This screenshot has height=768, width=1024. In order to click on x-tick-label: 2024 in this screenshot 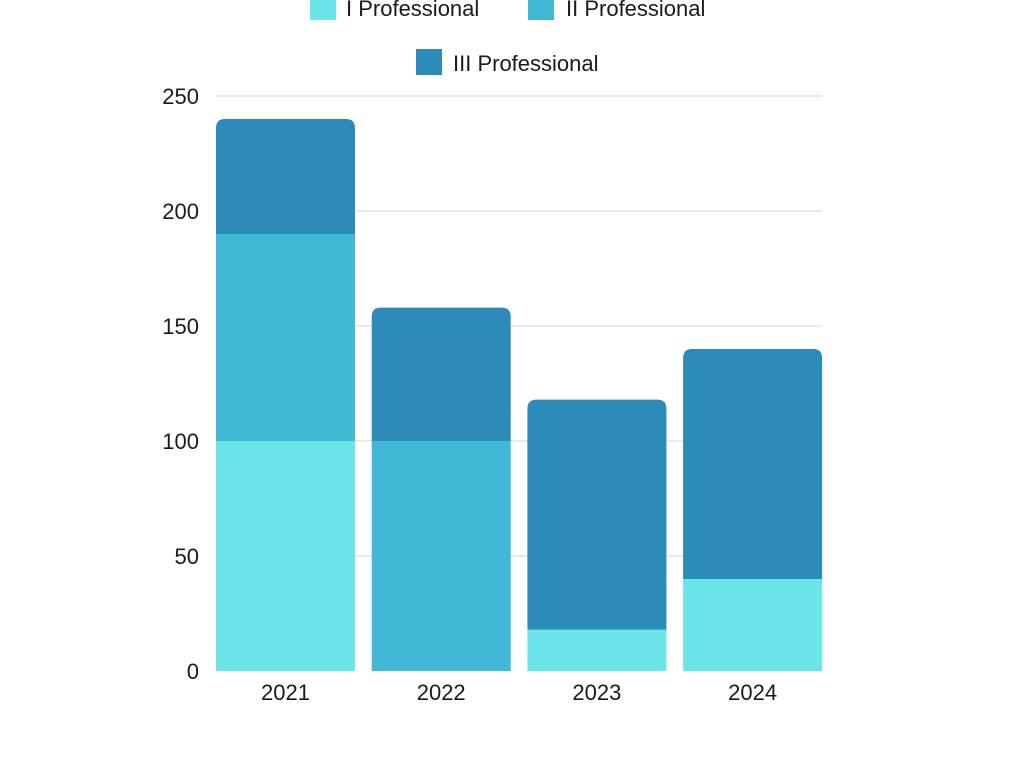, I will do `click(752, 692)`.